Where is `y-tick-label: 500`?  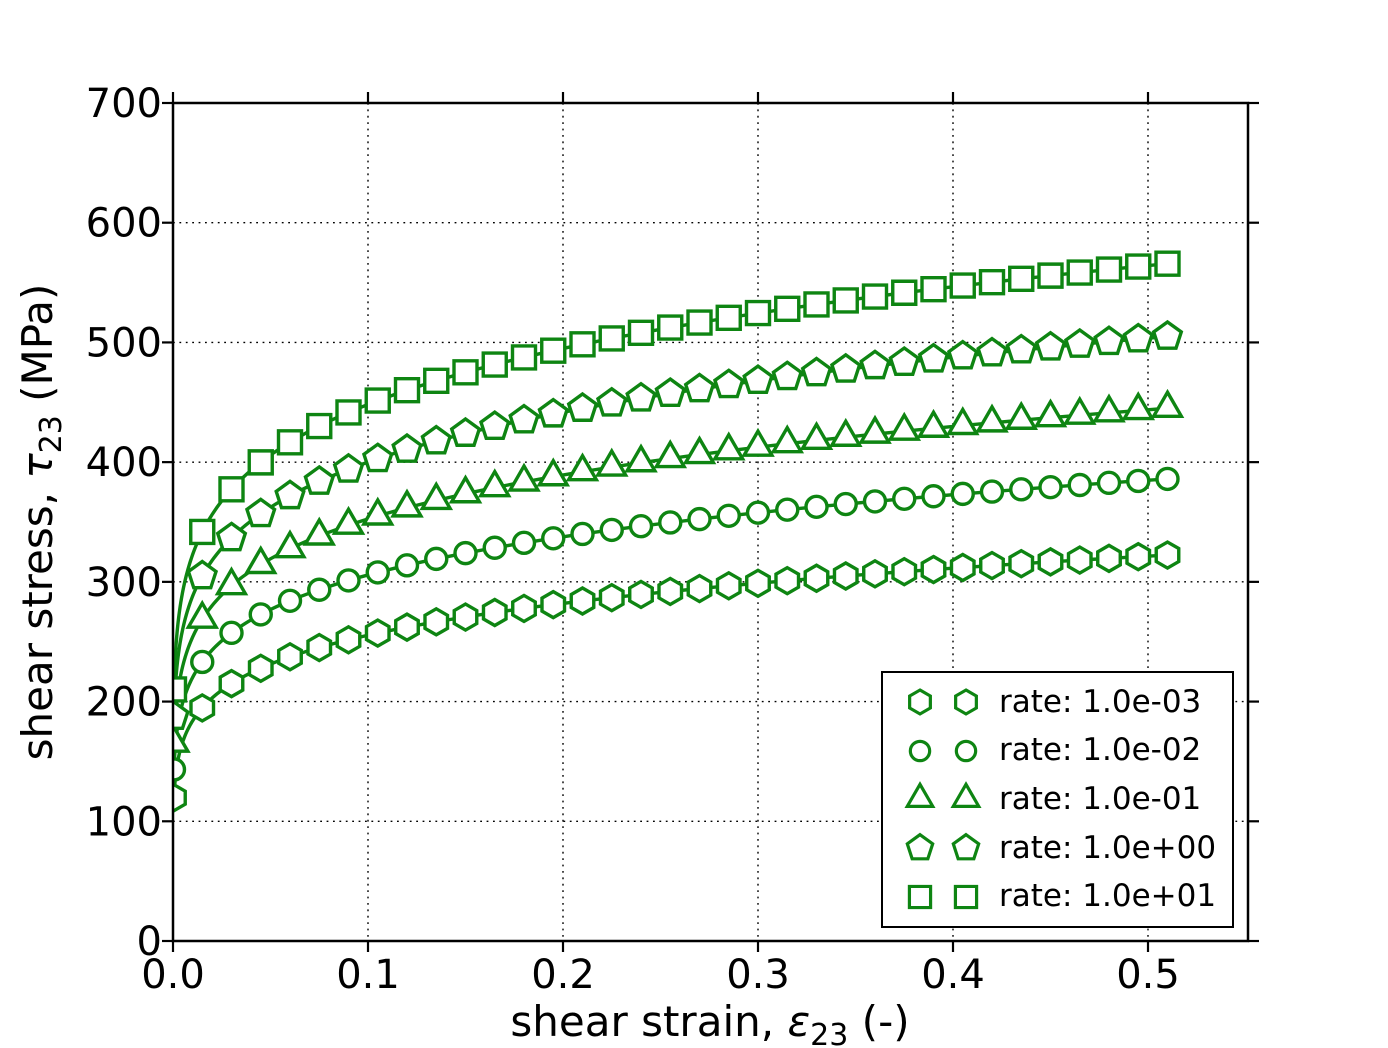 y-tick-label: 500 is located at coordinates (124, 343).